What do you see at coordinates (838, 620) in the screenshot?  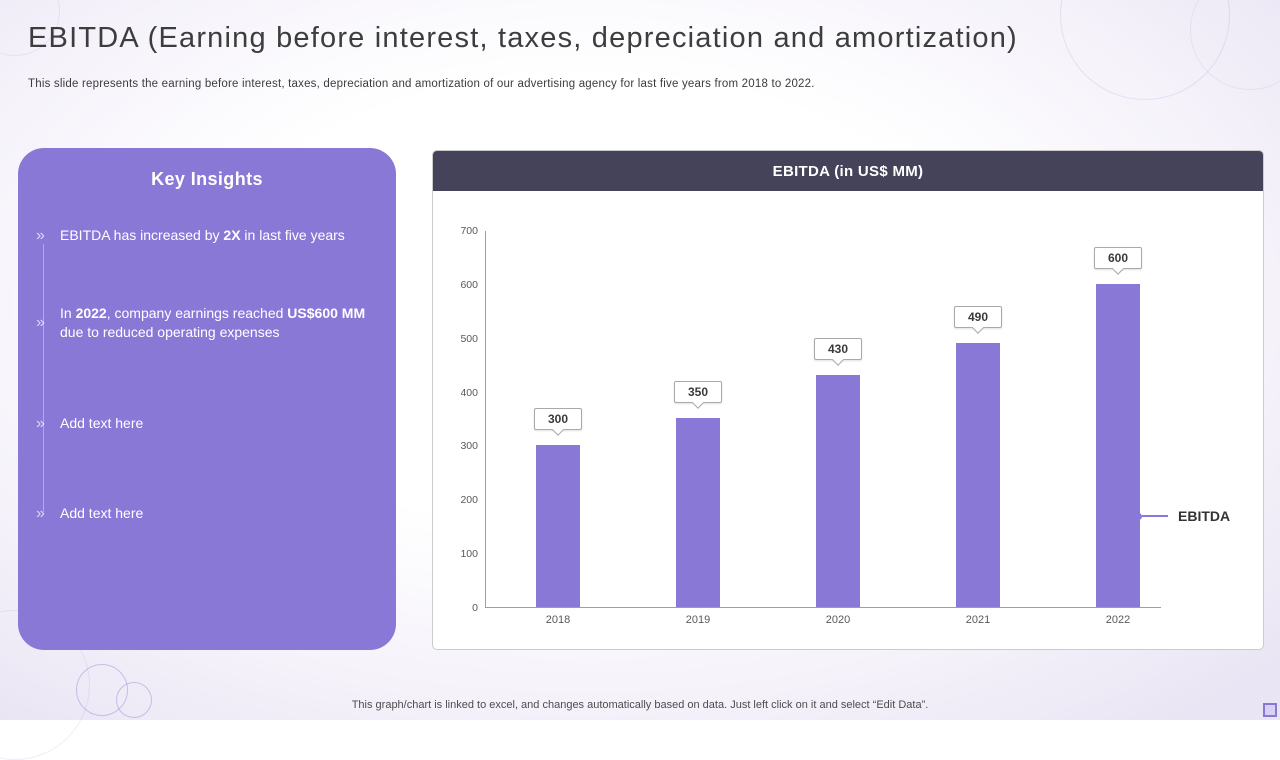 I see `x-axis-tick-label: 2020` at bounding box center [838, 620].